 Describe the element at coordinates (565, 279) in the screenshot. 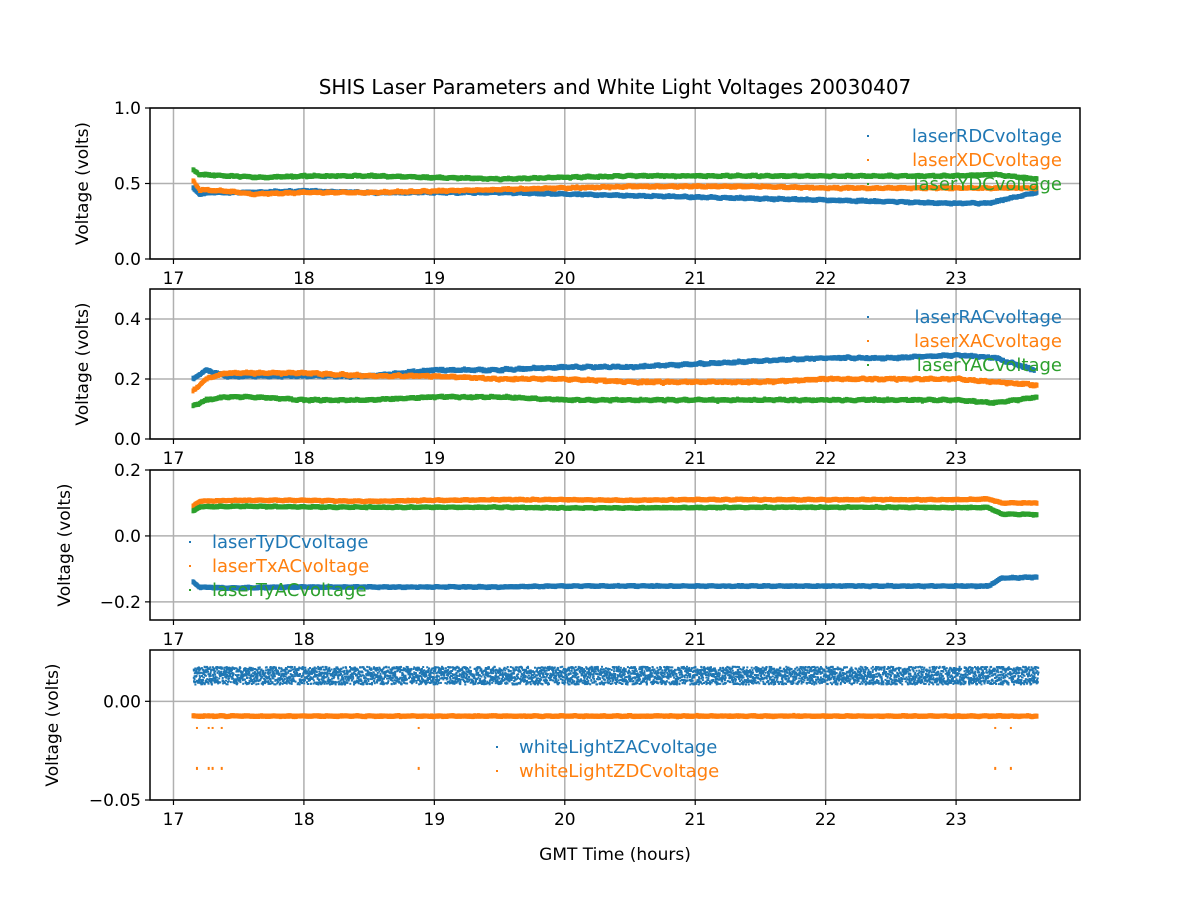

I see `x-tick-label: 20` at that location.